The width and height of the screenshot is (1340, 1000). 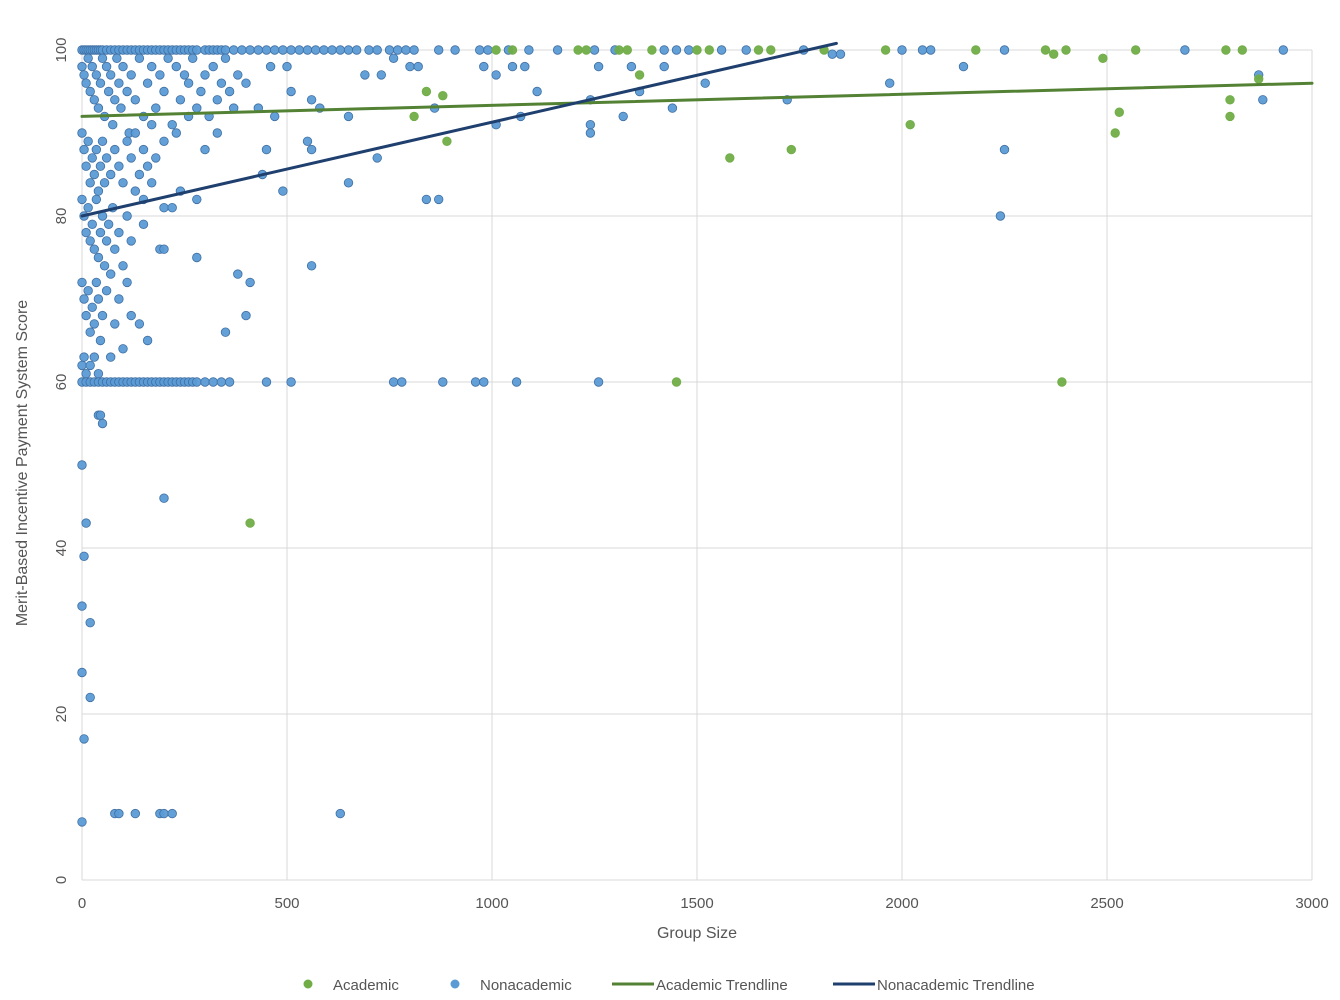 What do you see at coordinates (61, 49) in the screenshot?
I see `y-tick-label: 100` at bounding box center [61, 49].